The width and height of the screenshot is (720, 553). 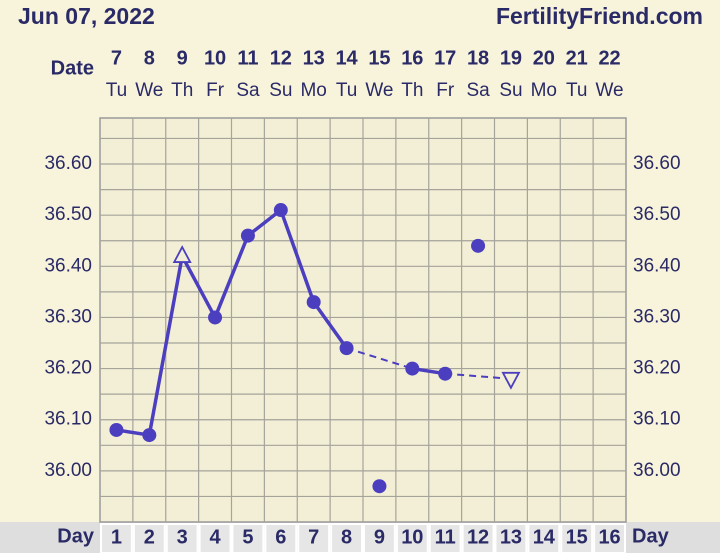 I want to click on date-number: 14, so click(x=346, y=58).